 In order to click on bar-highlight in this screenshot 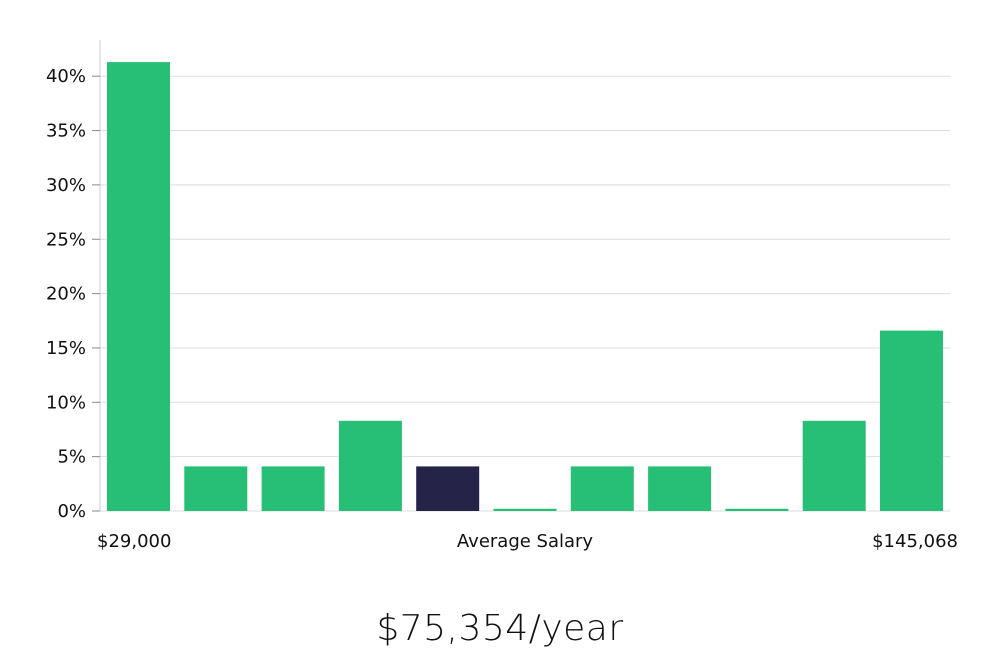, I will do `click(448, 488)`.